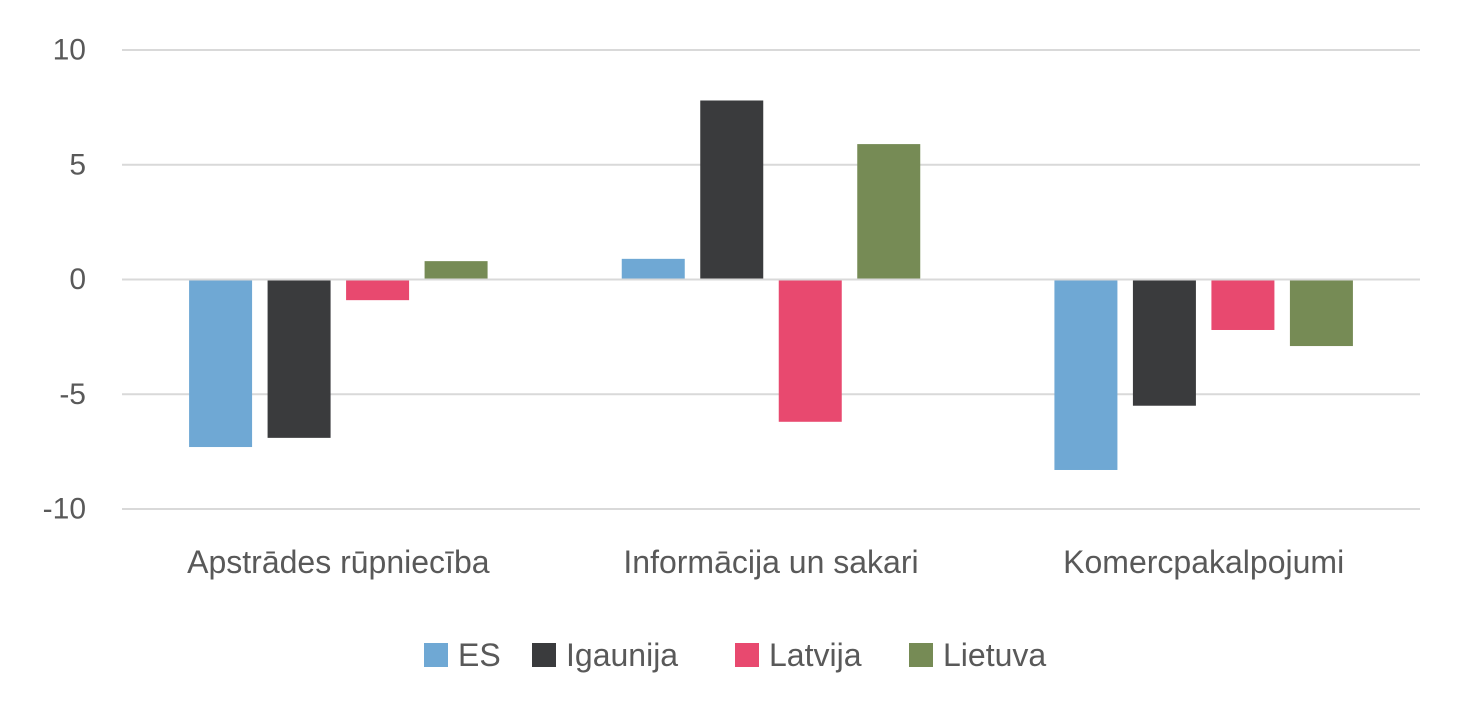  I want to click on legend-item-es: ES, so click(462, 655).